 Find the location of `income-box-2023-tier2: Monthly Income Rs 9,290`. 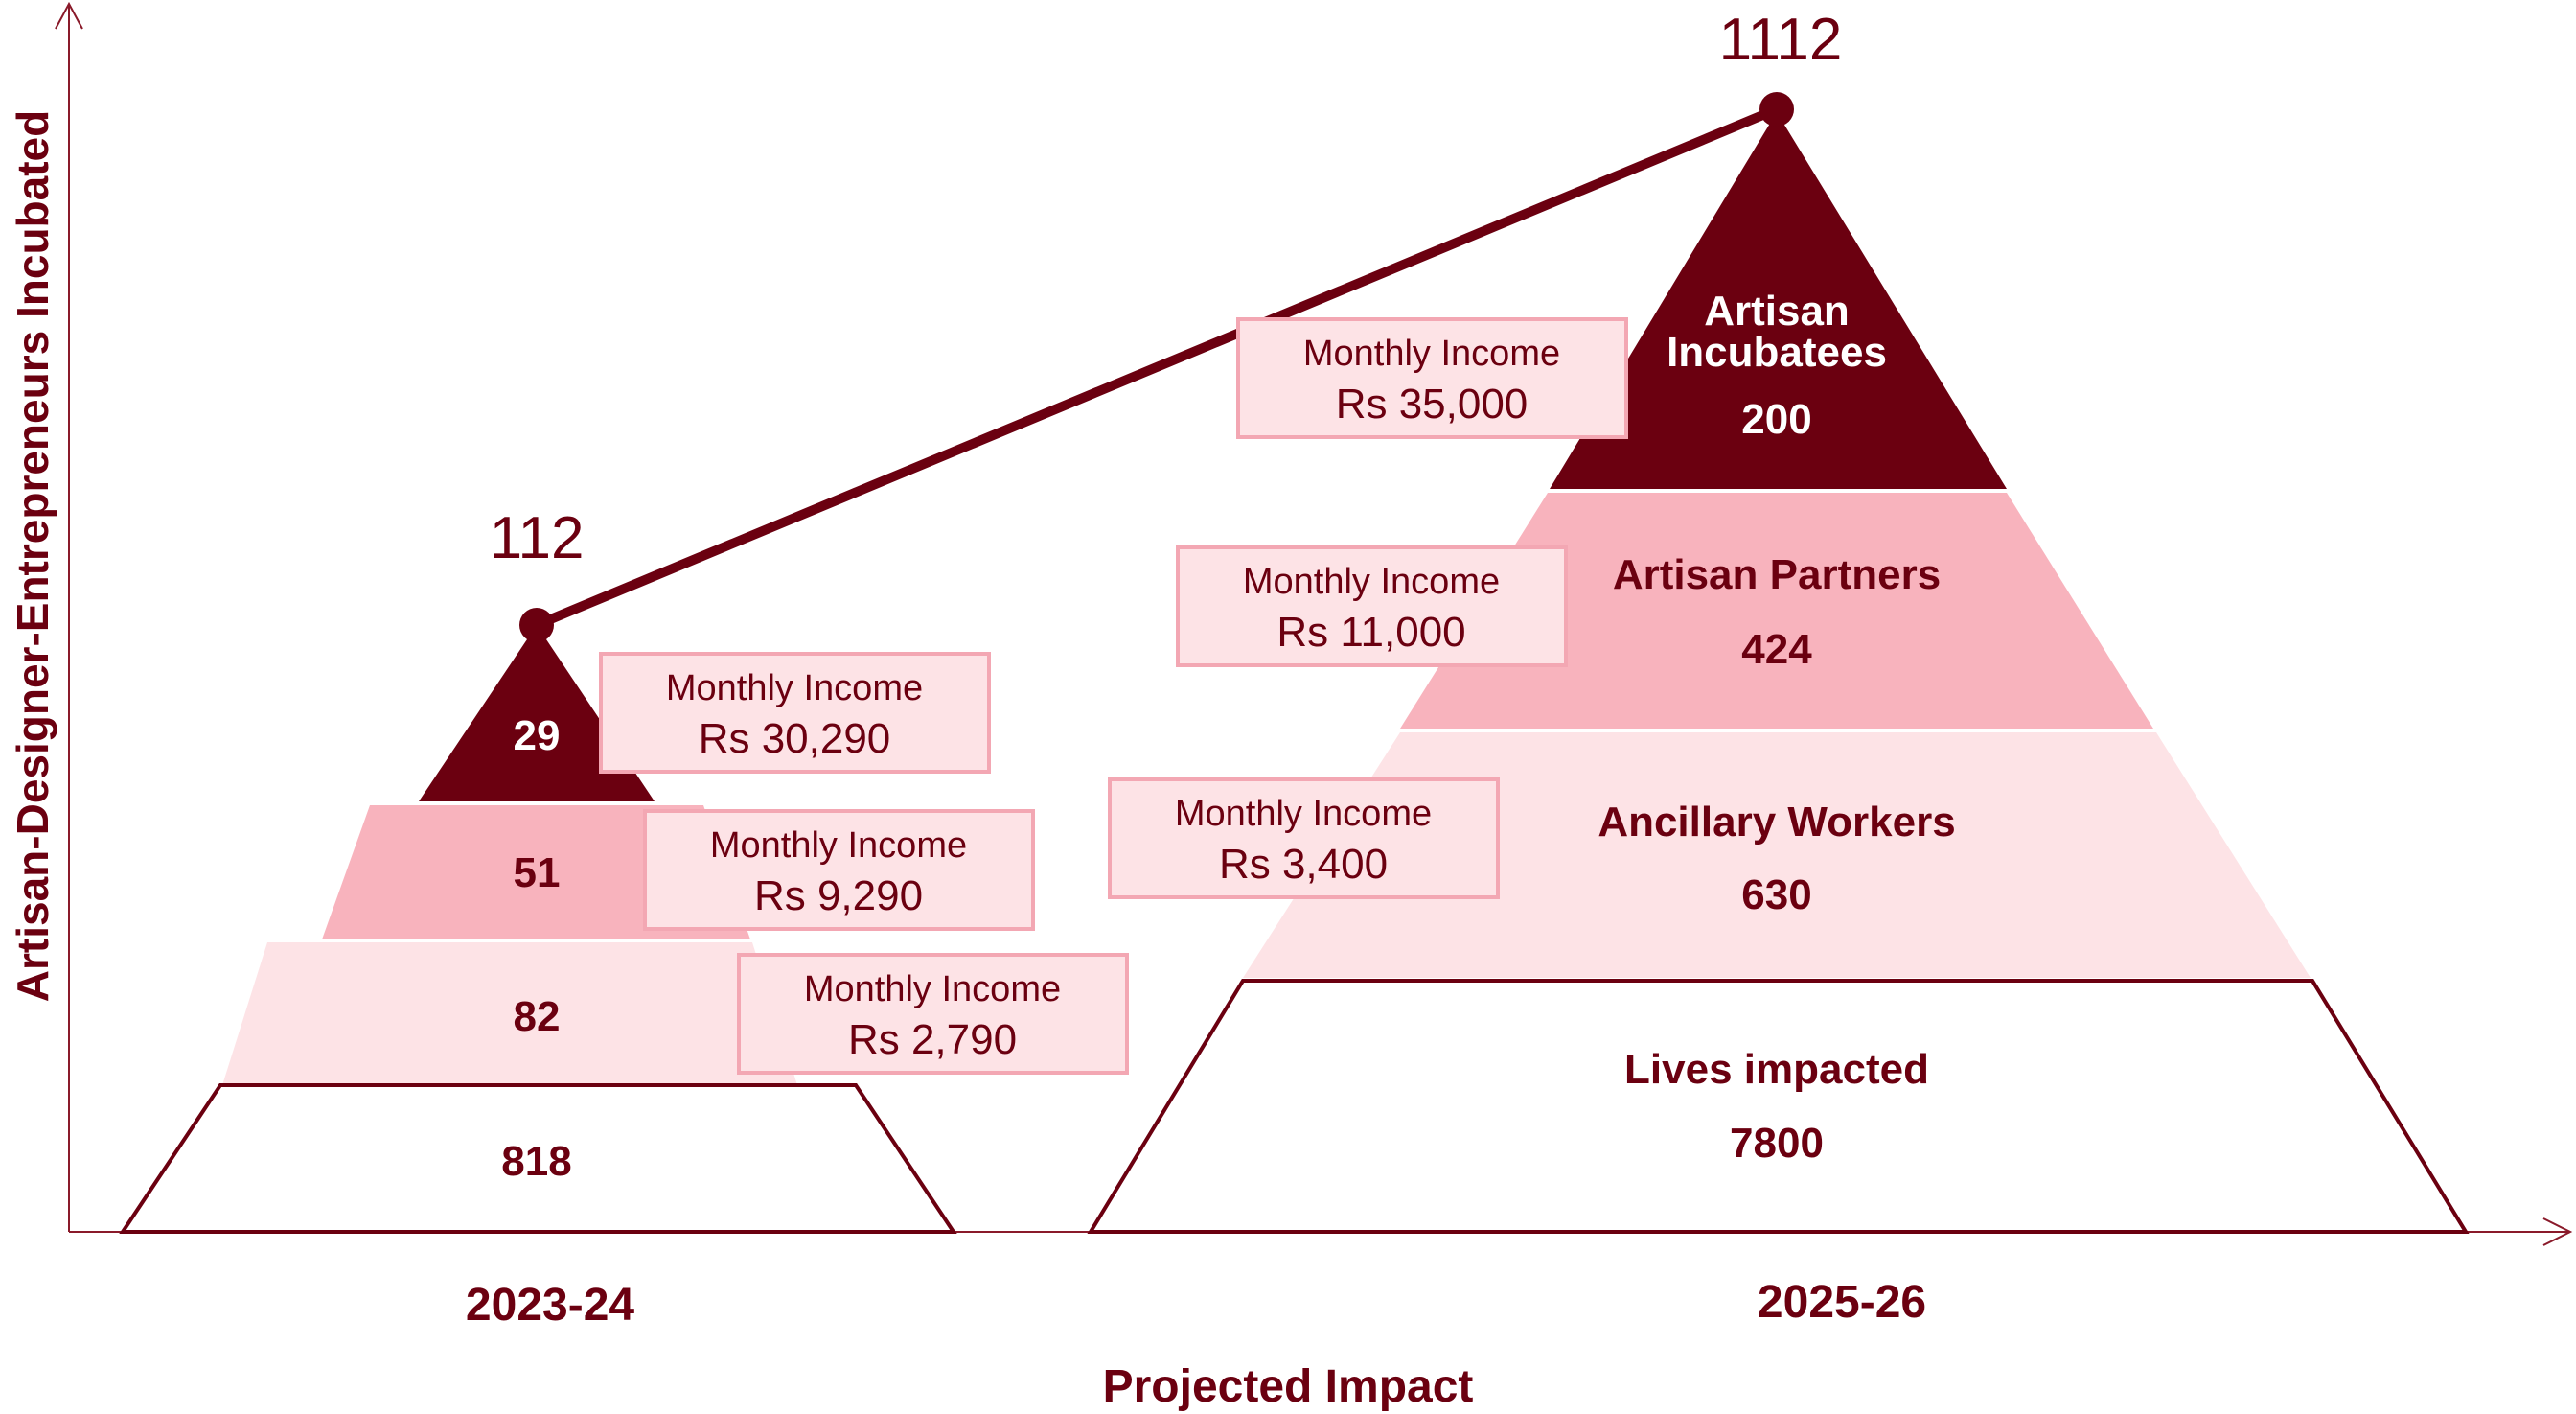

income-box-2023-tier2: Monthly Income Rs 9,290 is located at coordinates (839, 870).